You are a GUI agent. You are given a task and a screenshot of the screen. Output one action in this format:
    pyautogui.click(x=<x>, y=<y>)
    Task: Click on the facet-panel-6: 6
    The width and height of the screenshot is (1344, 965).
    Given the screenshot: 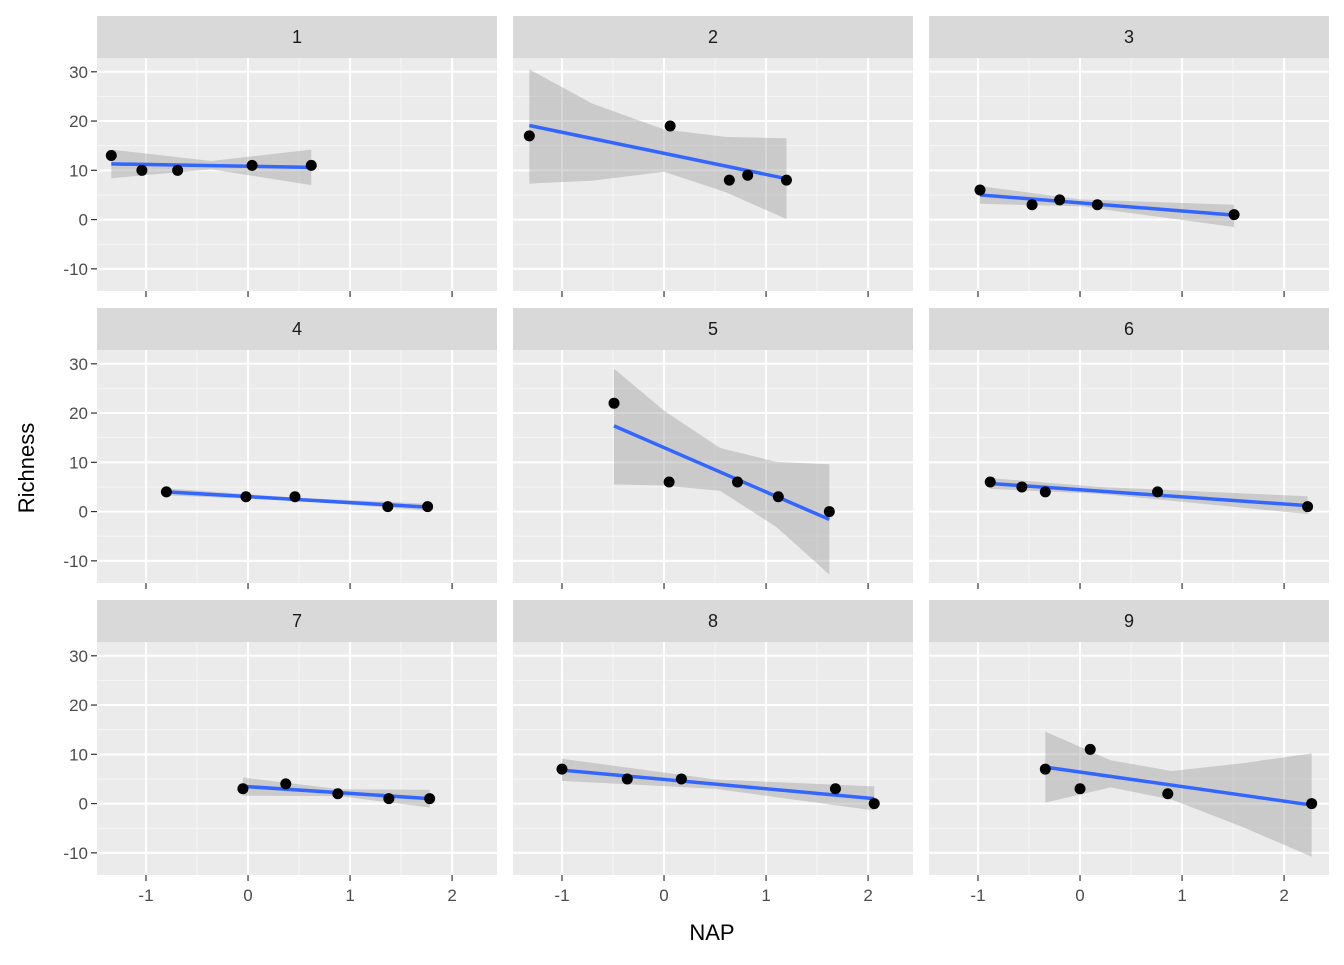 What is the action you would take?
    pyautogui.click(x=1129, y=448)
    